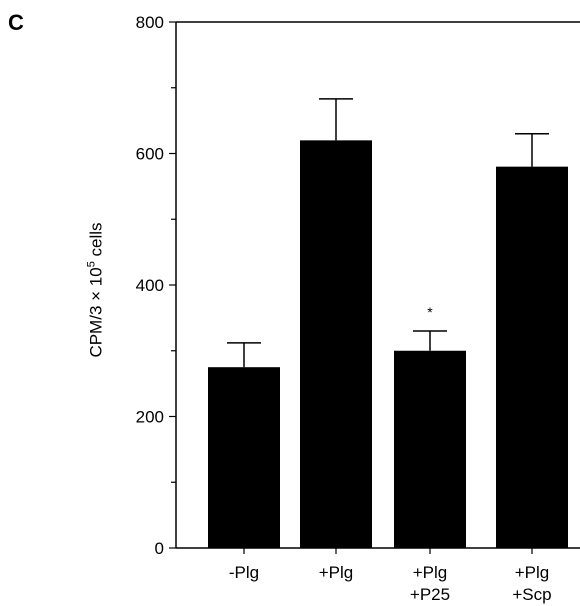  Describe the element at coordinates (150, 285) in the screenshot. I see `y-tick-label: 400` at that location.